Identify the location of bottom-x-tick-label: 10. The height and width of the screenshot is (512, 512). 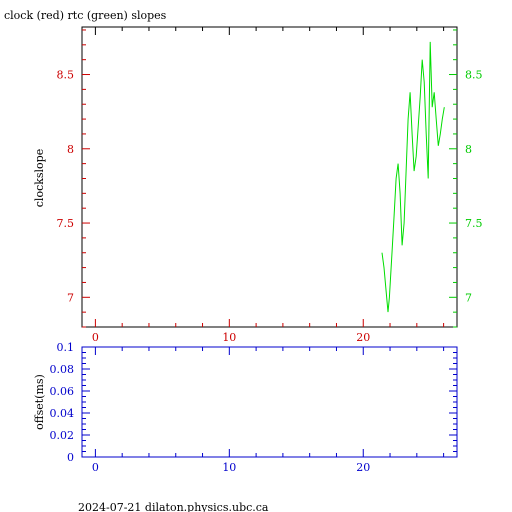
(229, 467).